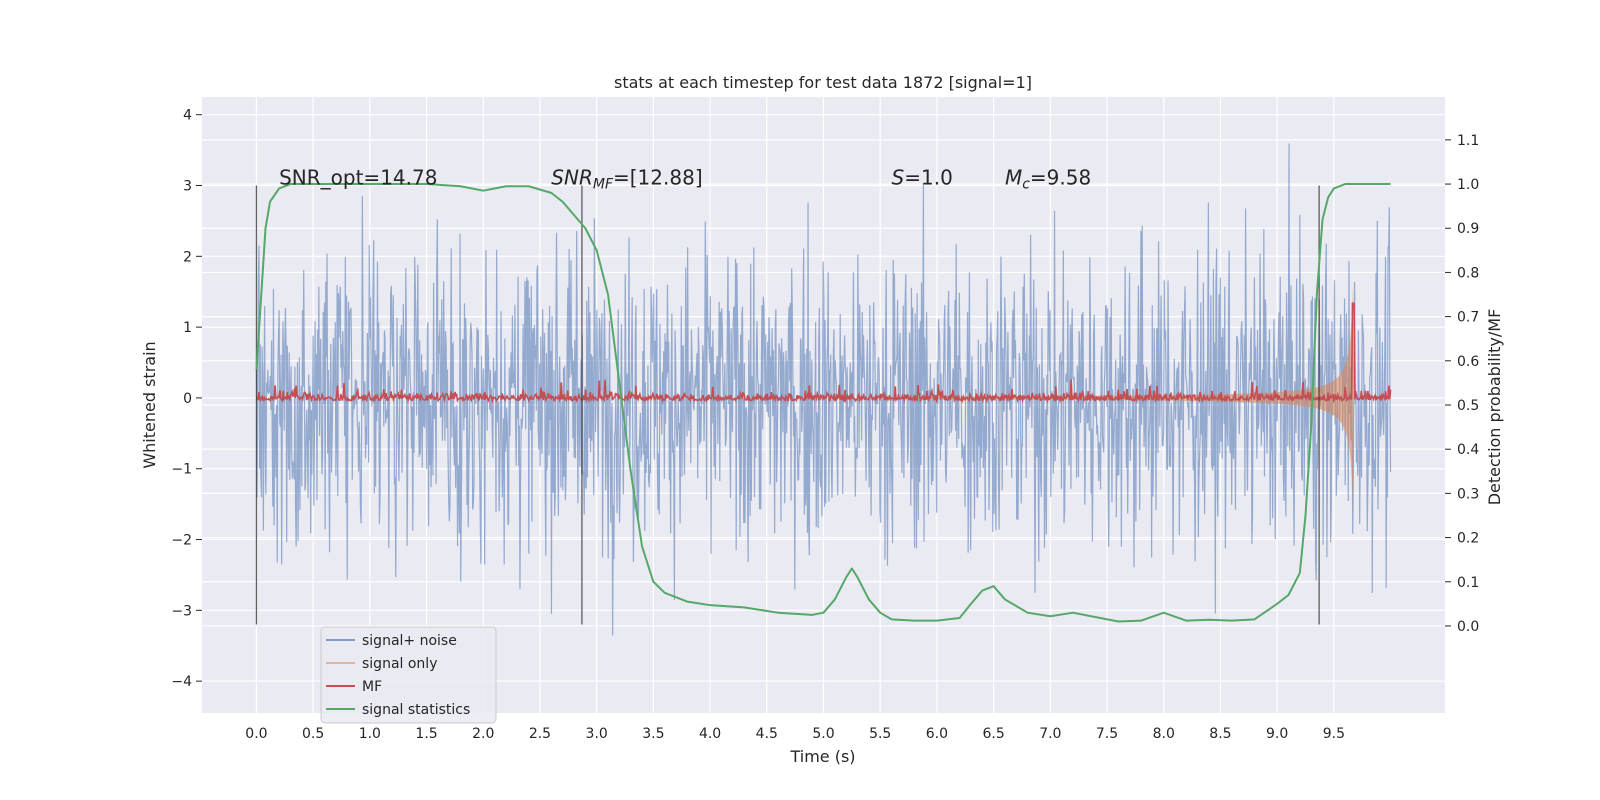 The height and width of the screenshot is (800, 1600). Describe the element at coordinates (1468, 627) in the screenshot. I see `y2-tick-label: 0.0` at that location.